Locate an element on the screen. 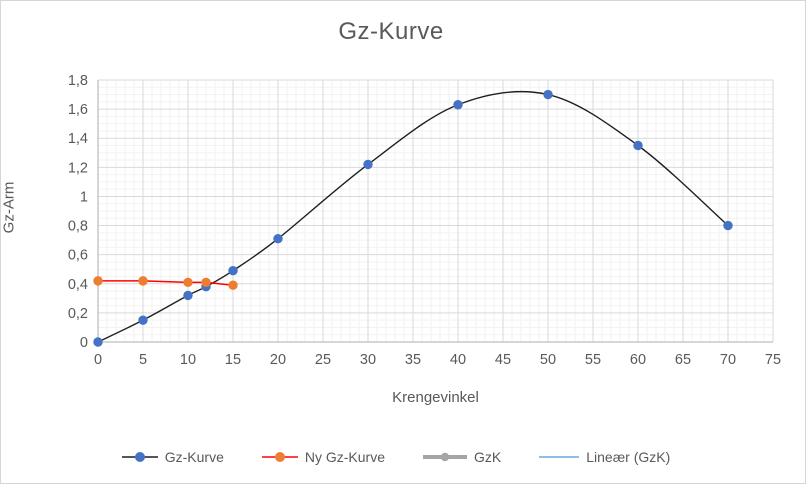  y-tick-label: 0,8 is located at coordinates (78, 227).